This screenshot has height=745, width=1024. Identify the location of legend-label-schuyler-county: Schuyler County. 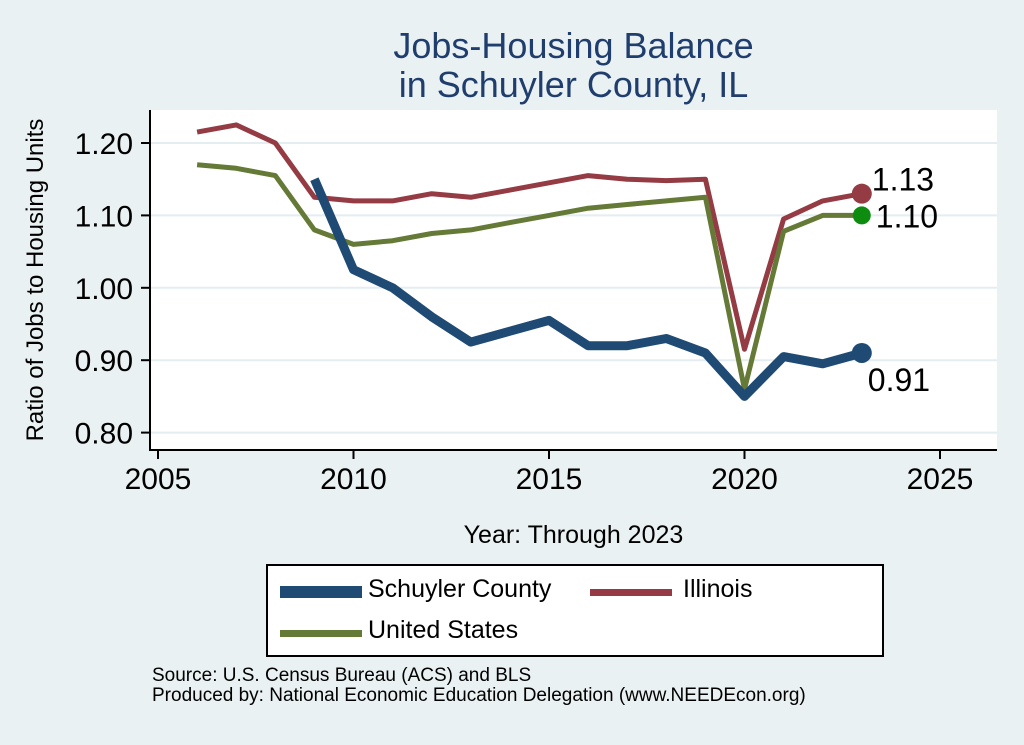
(460, 589).